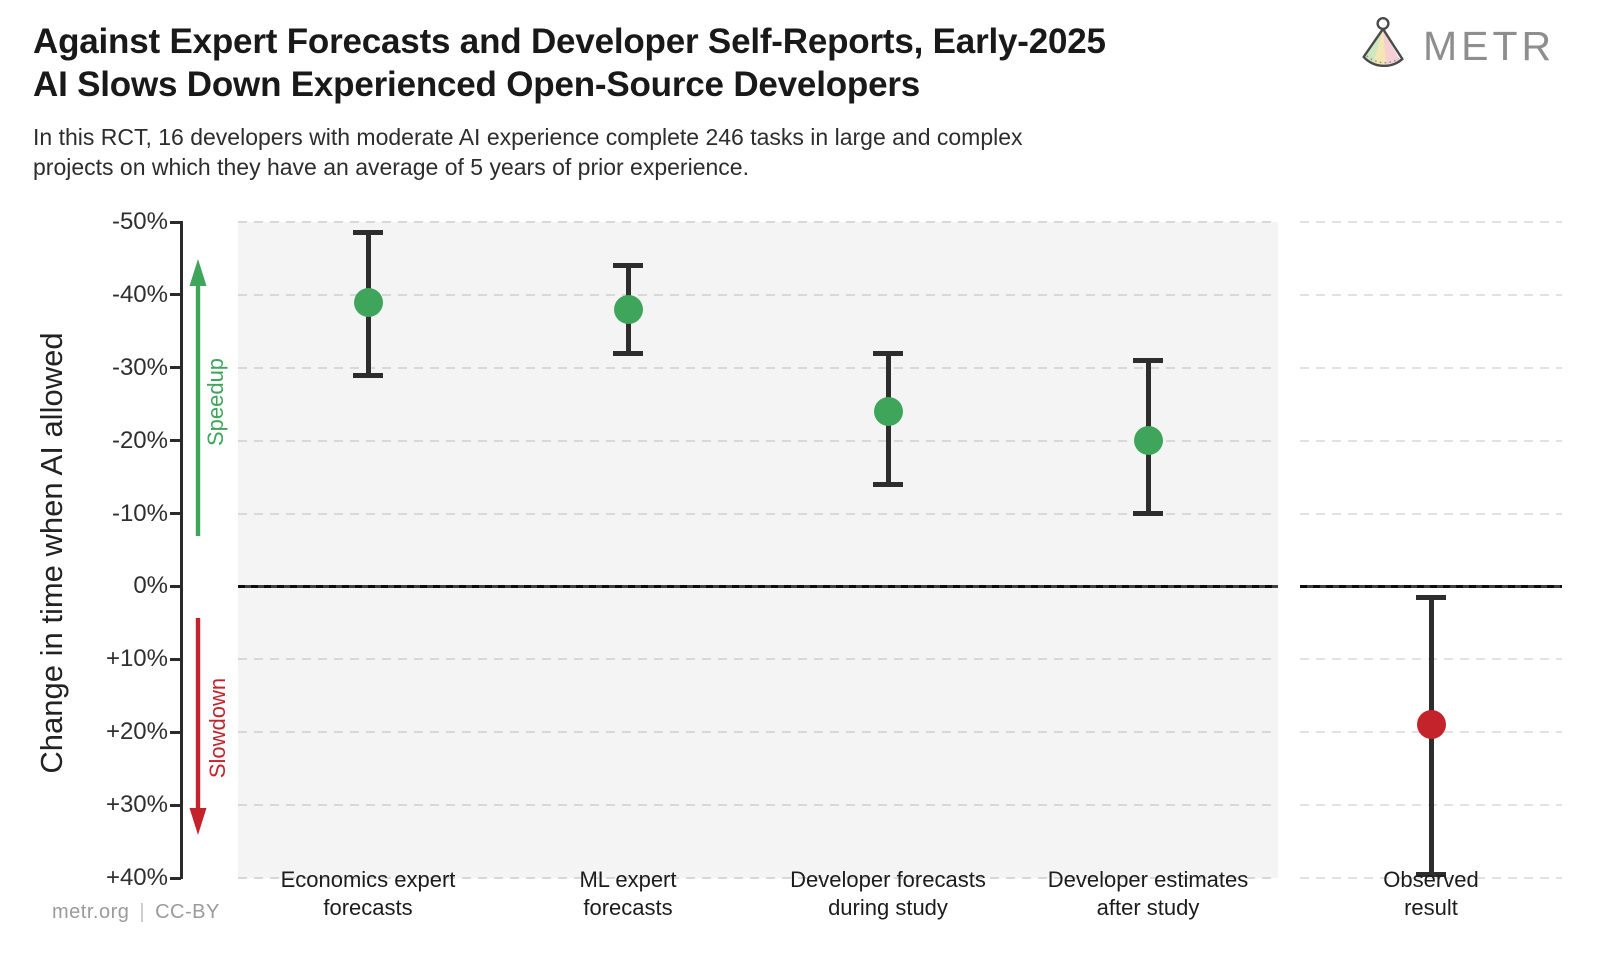 This screenshot has height=962, width=1600. I want to click on x-axis-label: Economics expert forecasts, so click(368, 894).